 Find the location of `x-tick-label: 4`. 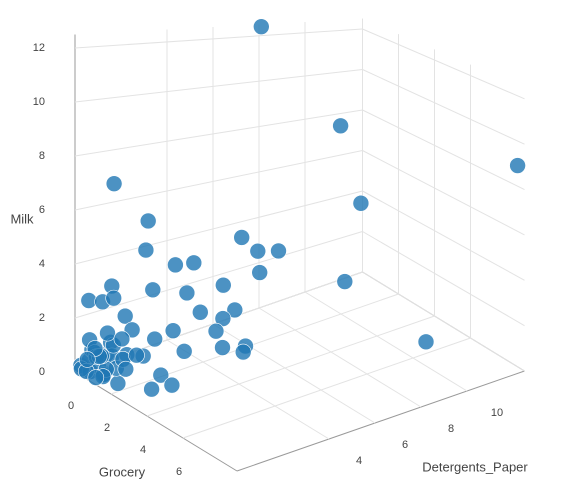

x-tick-label: 4 is located at coordinates (143, 450).